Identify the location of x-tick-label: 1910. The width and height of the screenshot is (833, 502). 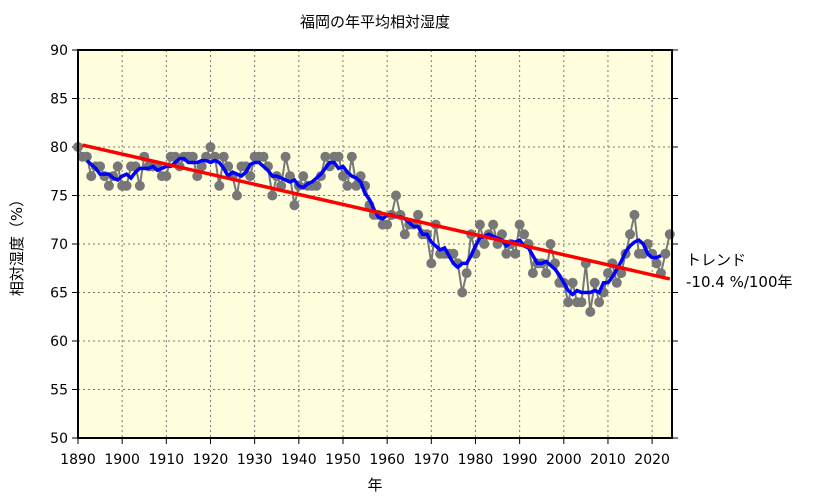
(167, 460).